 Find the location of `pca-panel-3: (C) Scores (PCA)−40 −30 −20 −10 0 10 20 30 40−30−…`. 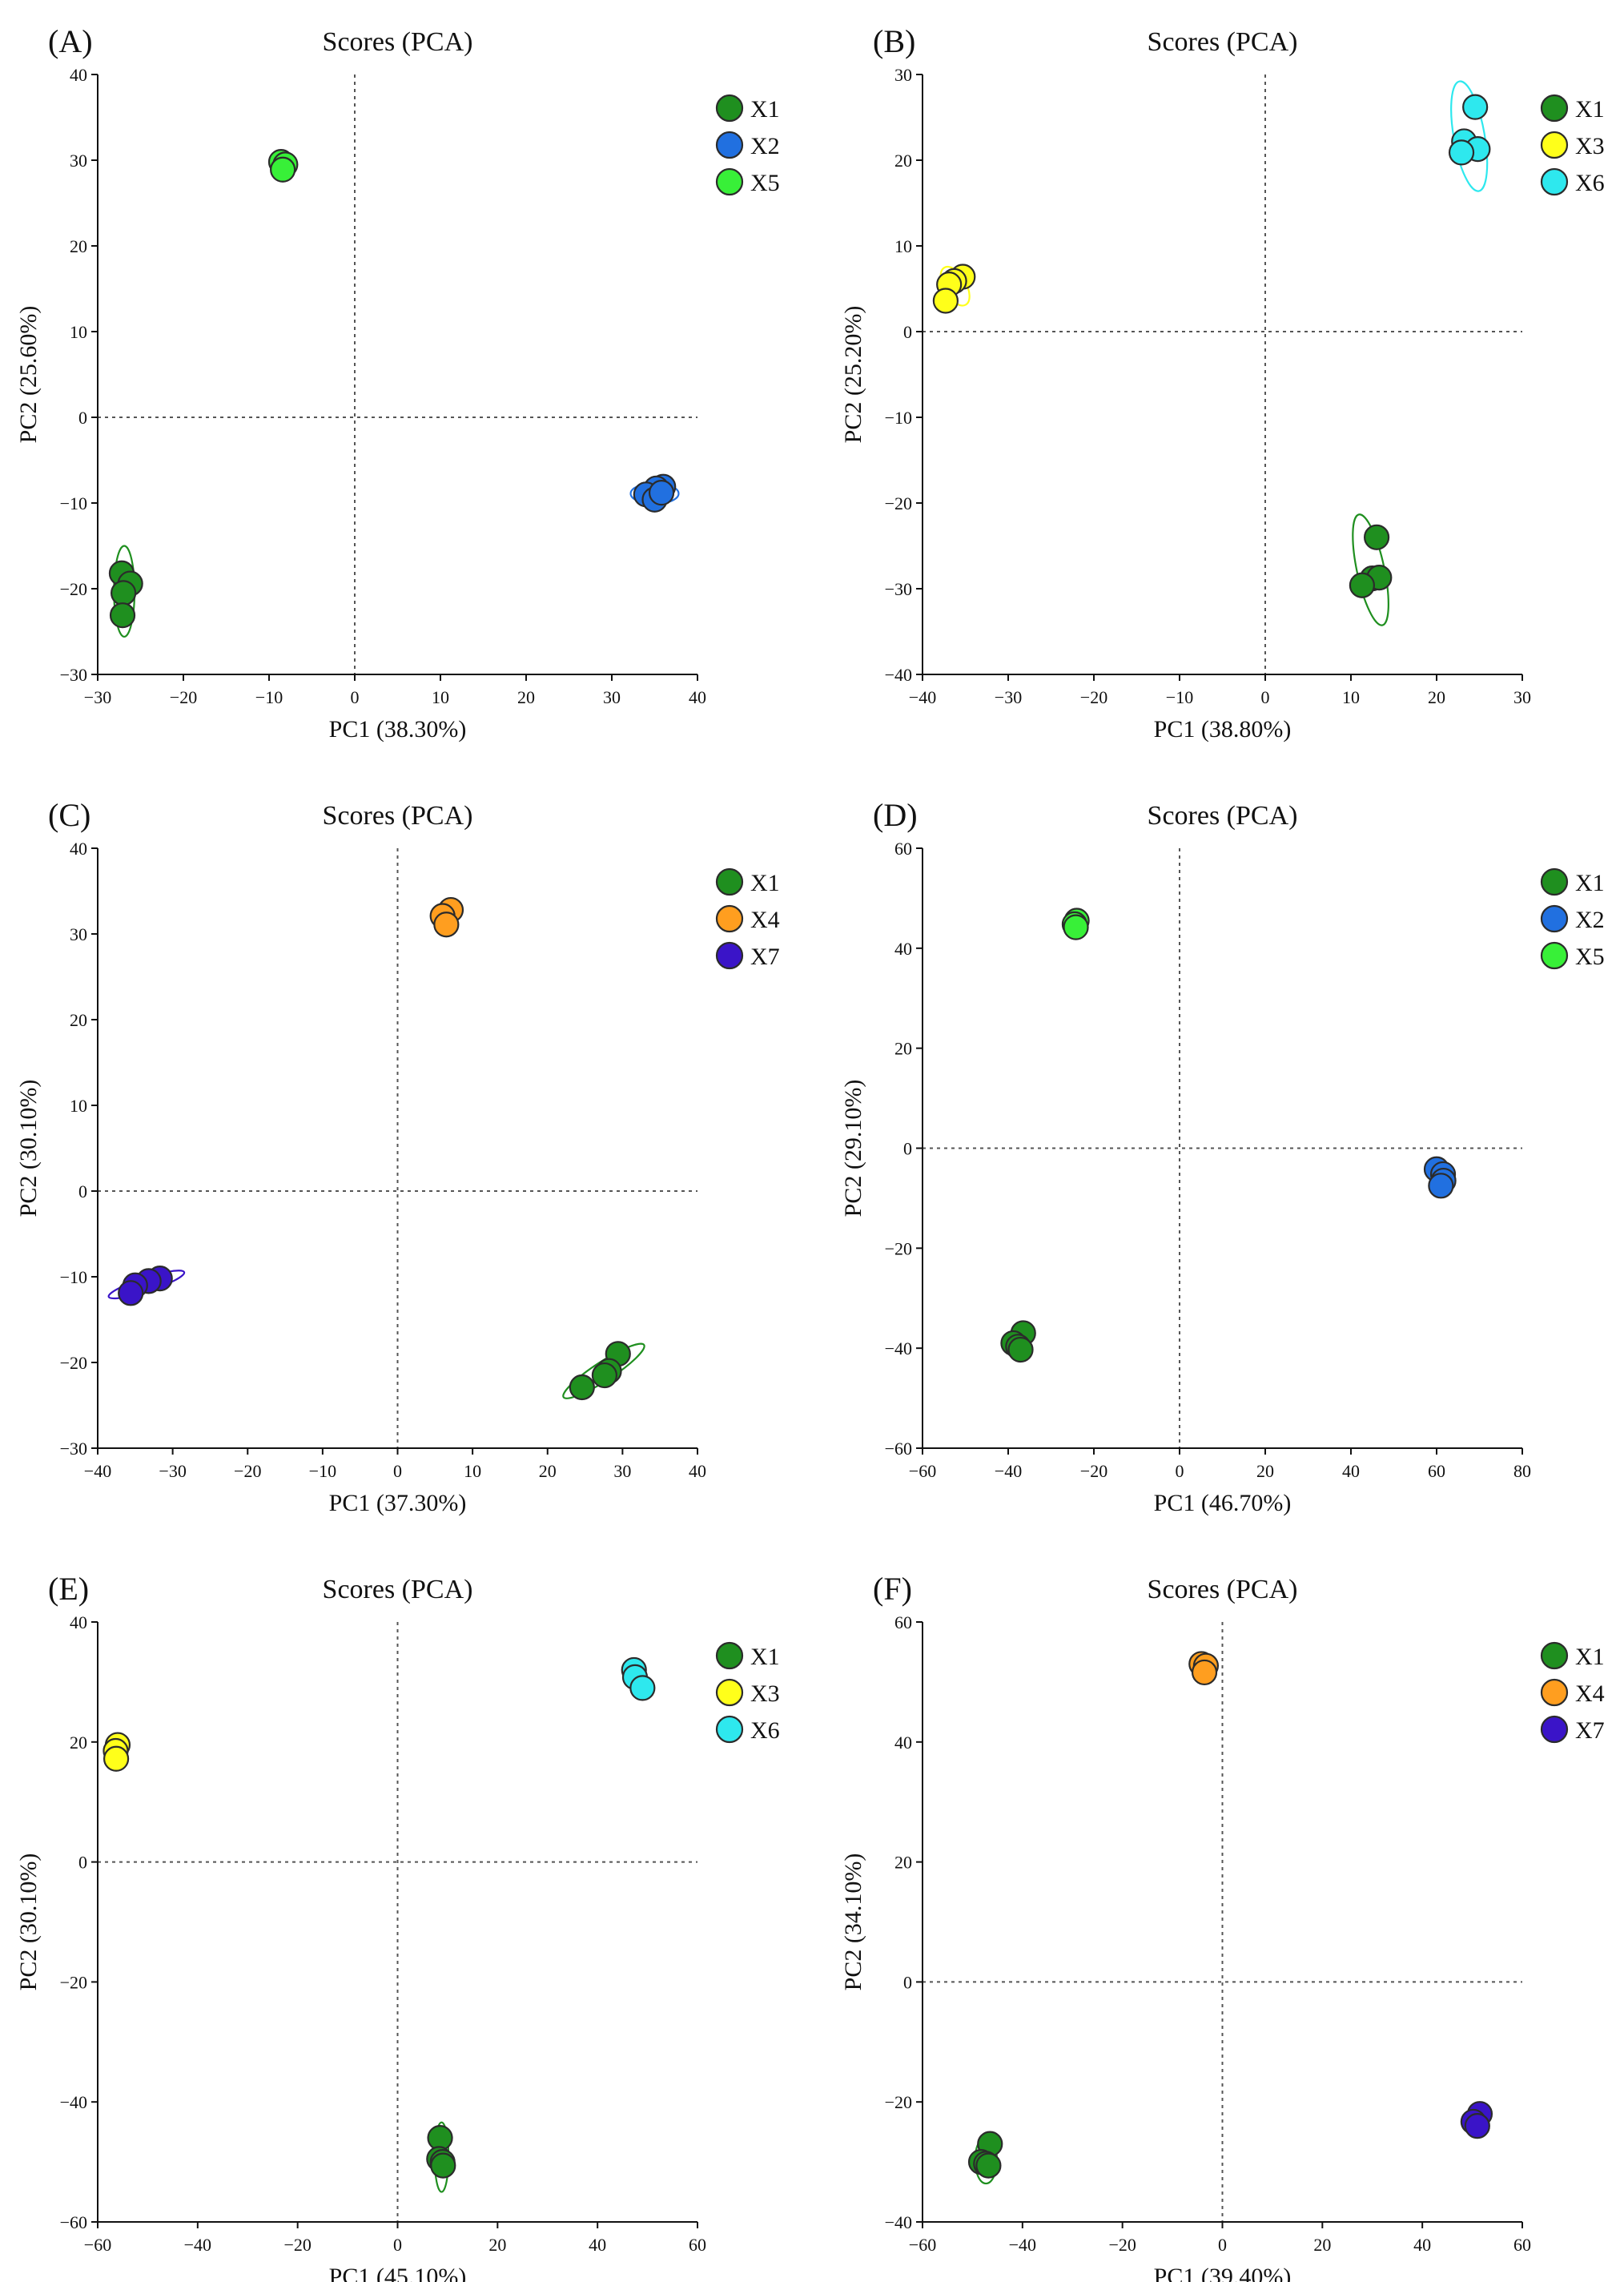

pca-panel-3: (C) Scores (PCA)−40 −30 −20 −10 0 10 20 30 40−30−… is located at coordinates (397, 1156).